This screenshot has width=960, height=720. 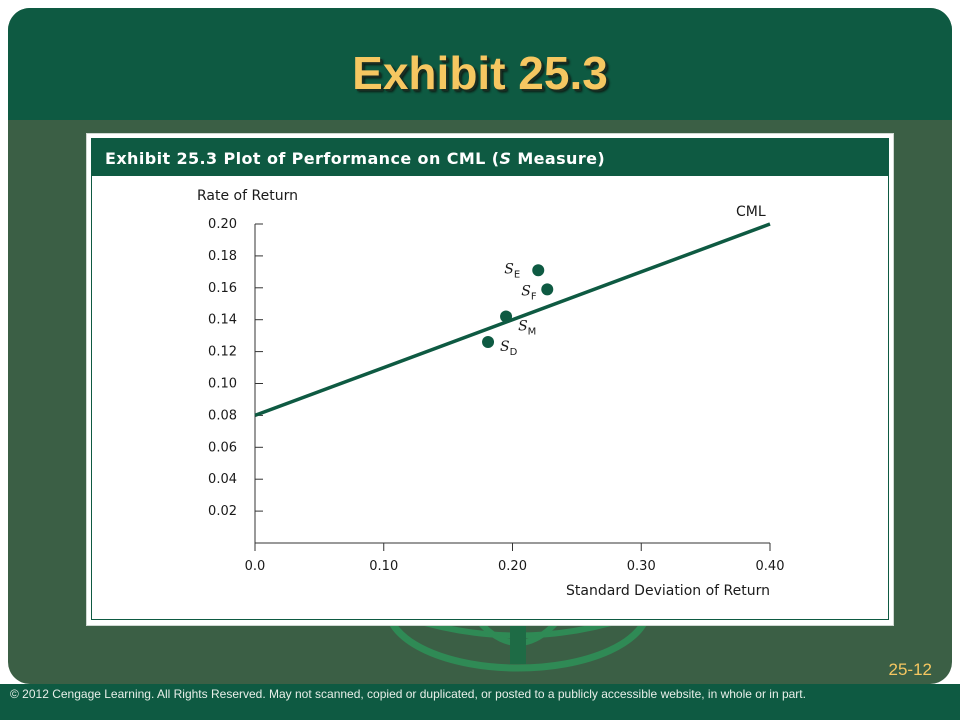 I want to click on point-label-d: SD, so click(x=509, y=348).